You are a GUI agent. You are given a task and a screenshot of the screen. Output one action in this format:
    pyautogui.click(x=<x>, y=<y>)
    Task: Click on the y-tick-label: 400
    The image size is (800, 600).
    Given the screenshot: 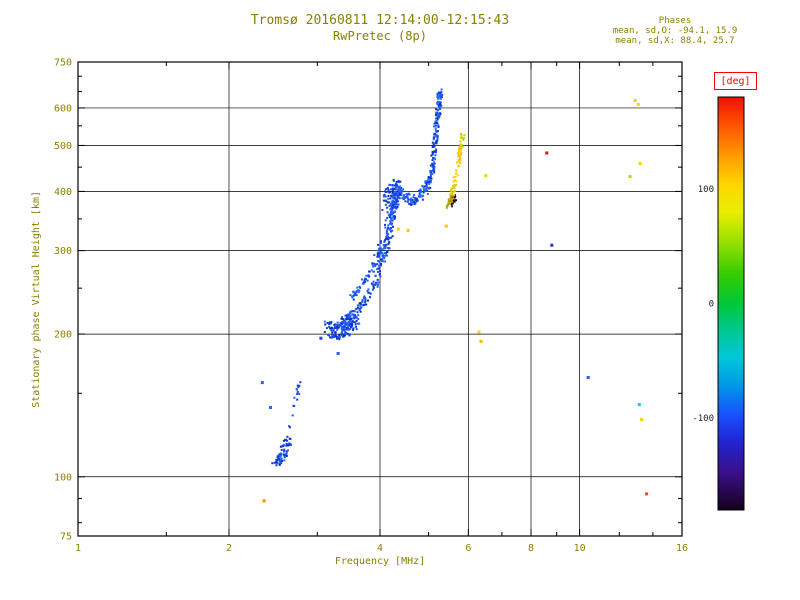 What is the action you would take?
    pyautogui.click(x=63, y=192)
    